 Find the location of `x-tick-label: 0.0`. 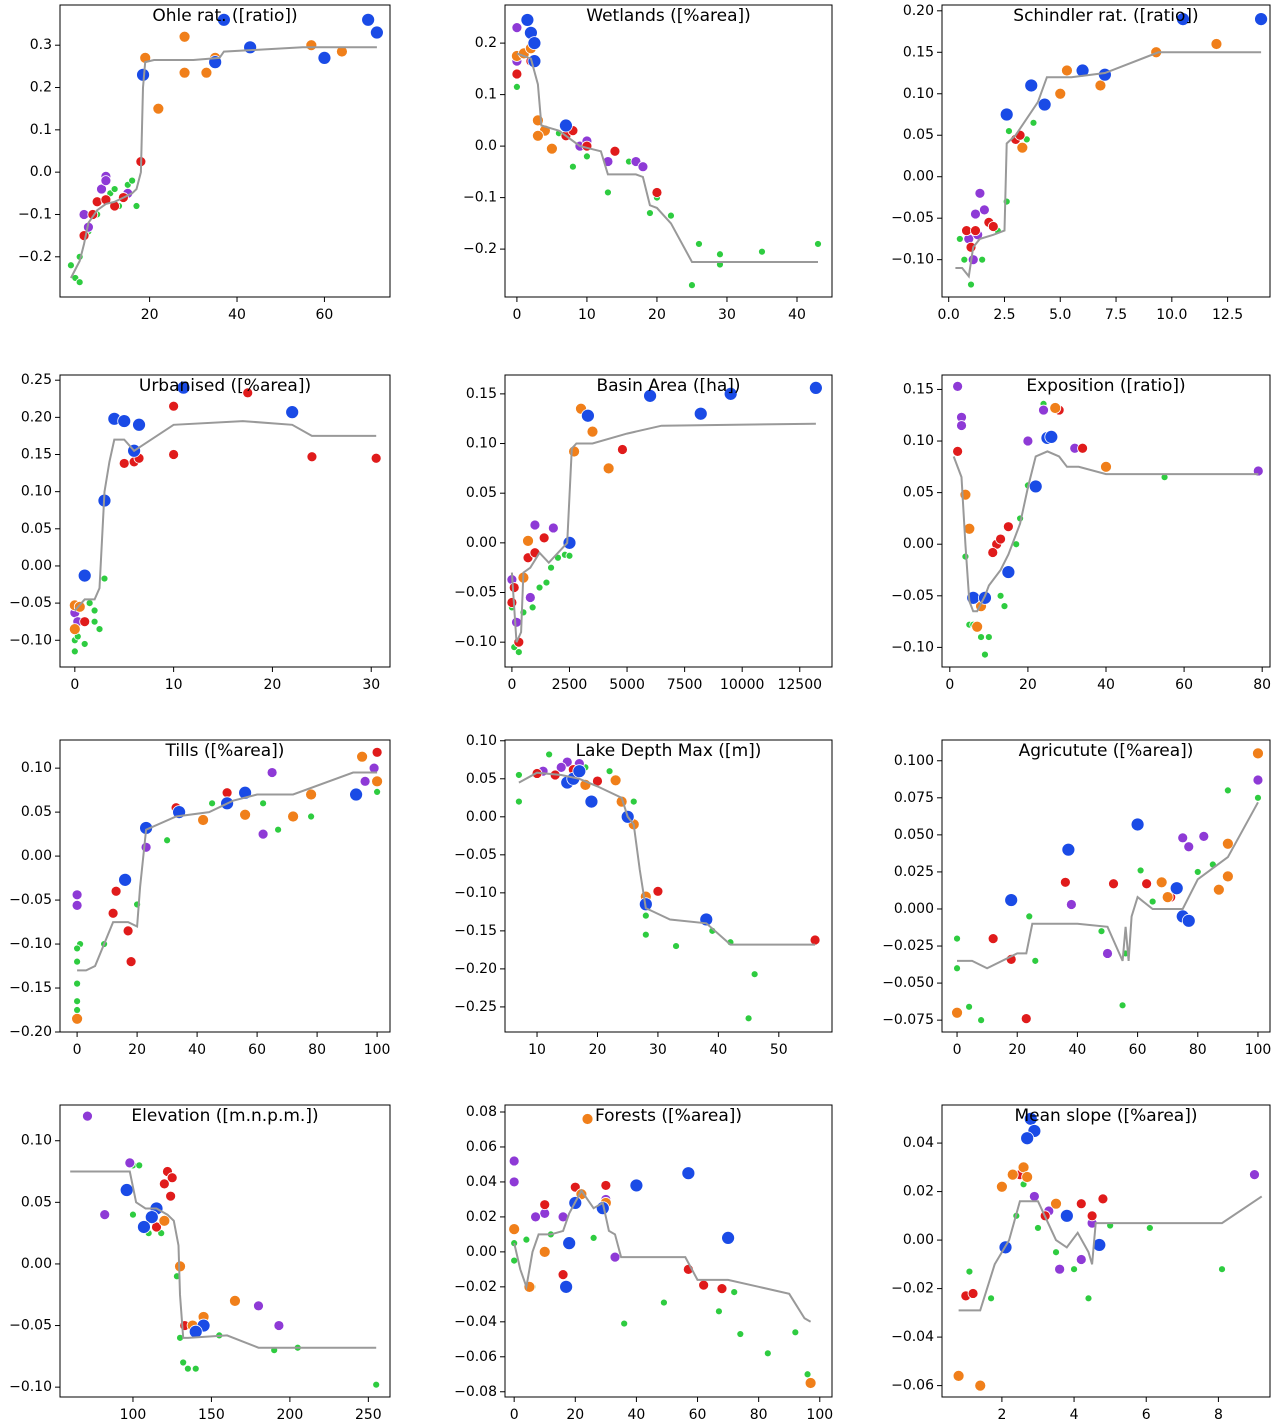

x-tick-label: 0.0 is located at coordinates (949, 315).